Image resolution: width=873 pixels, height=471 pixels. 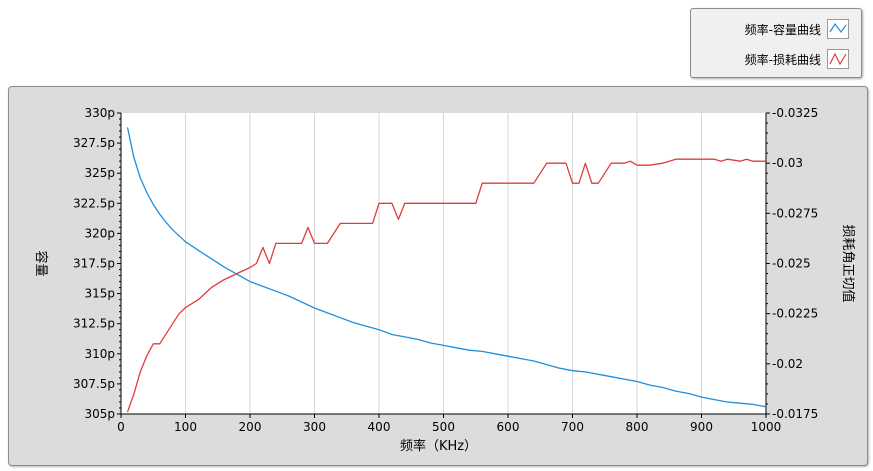 I want to click on x-tick-label-400: 400, so click(x=379, y=427).